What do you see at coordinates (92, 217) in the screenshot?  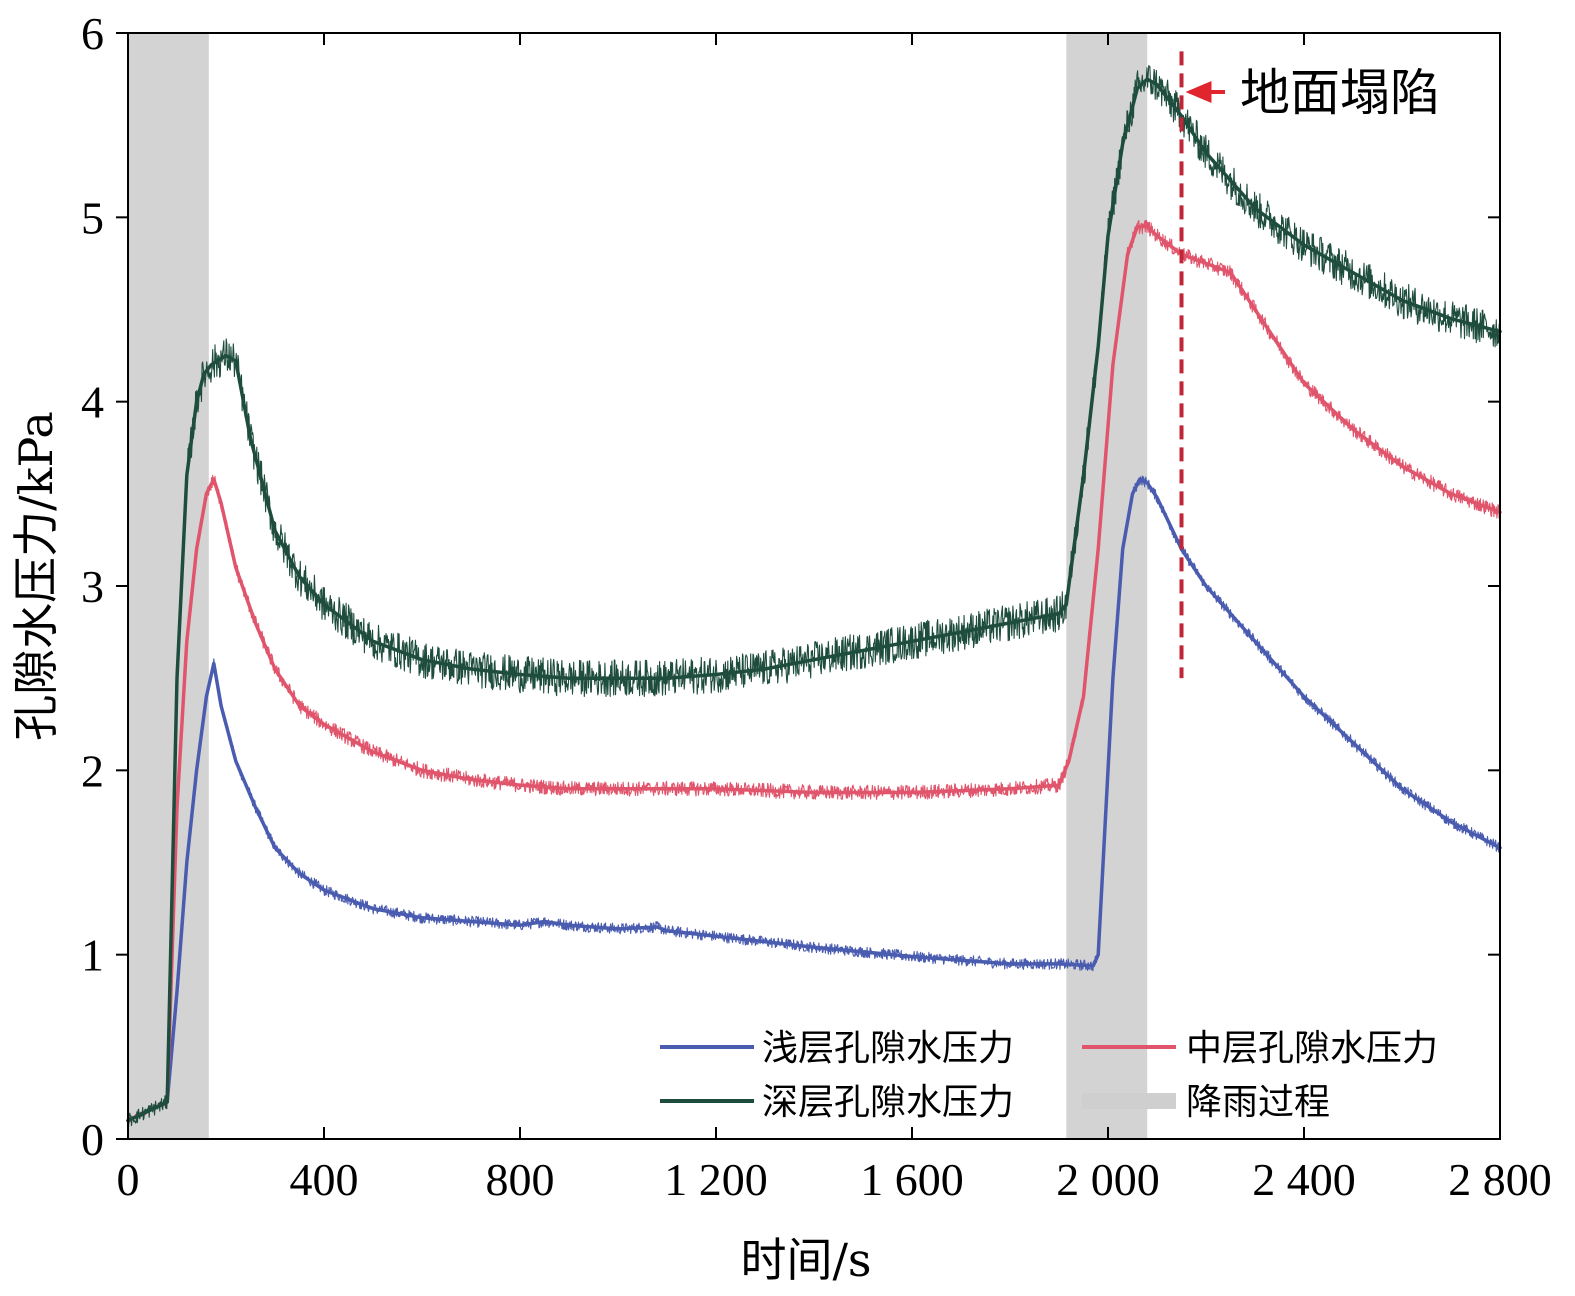 I see `y-tick-label: 5` at bounding box center [92, 217].